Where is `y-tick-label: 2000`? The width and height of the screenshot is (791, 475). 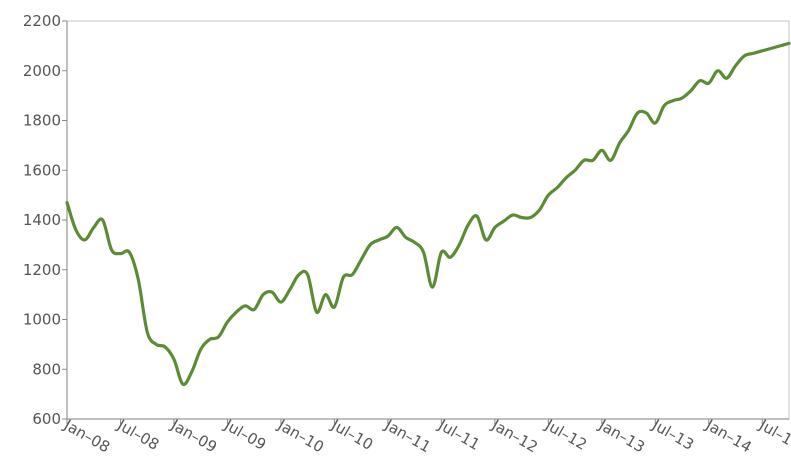
y-tick-label: 2000 is located at coordinates (42, 71).